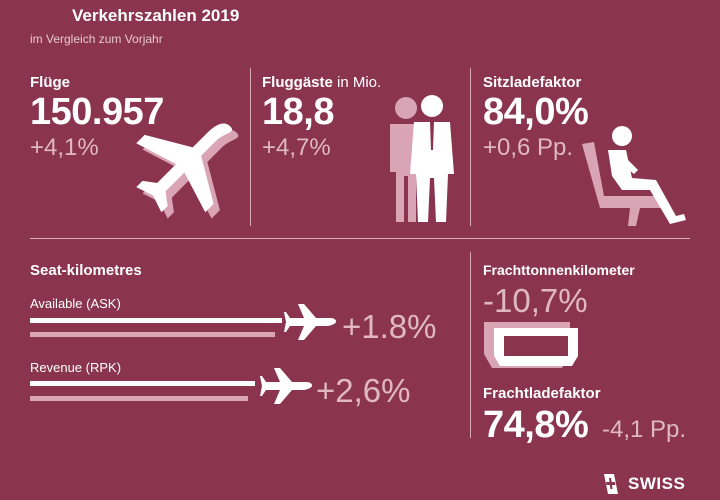  What do you see at coordinates (296, 147) in the screenshot?
I see `passengers-change: +4,7%` at bounding box center [296, 147].